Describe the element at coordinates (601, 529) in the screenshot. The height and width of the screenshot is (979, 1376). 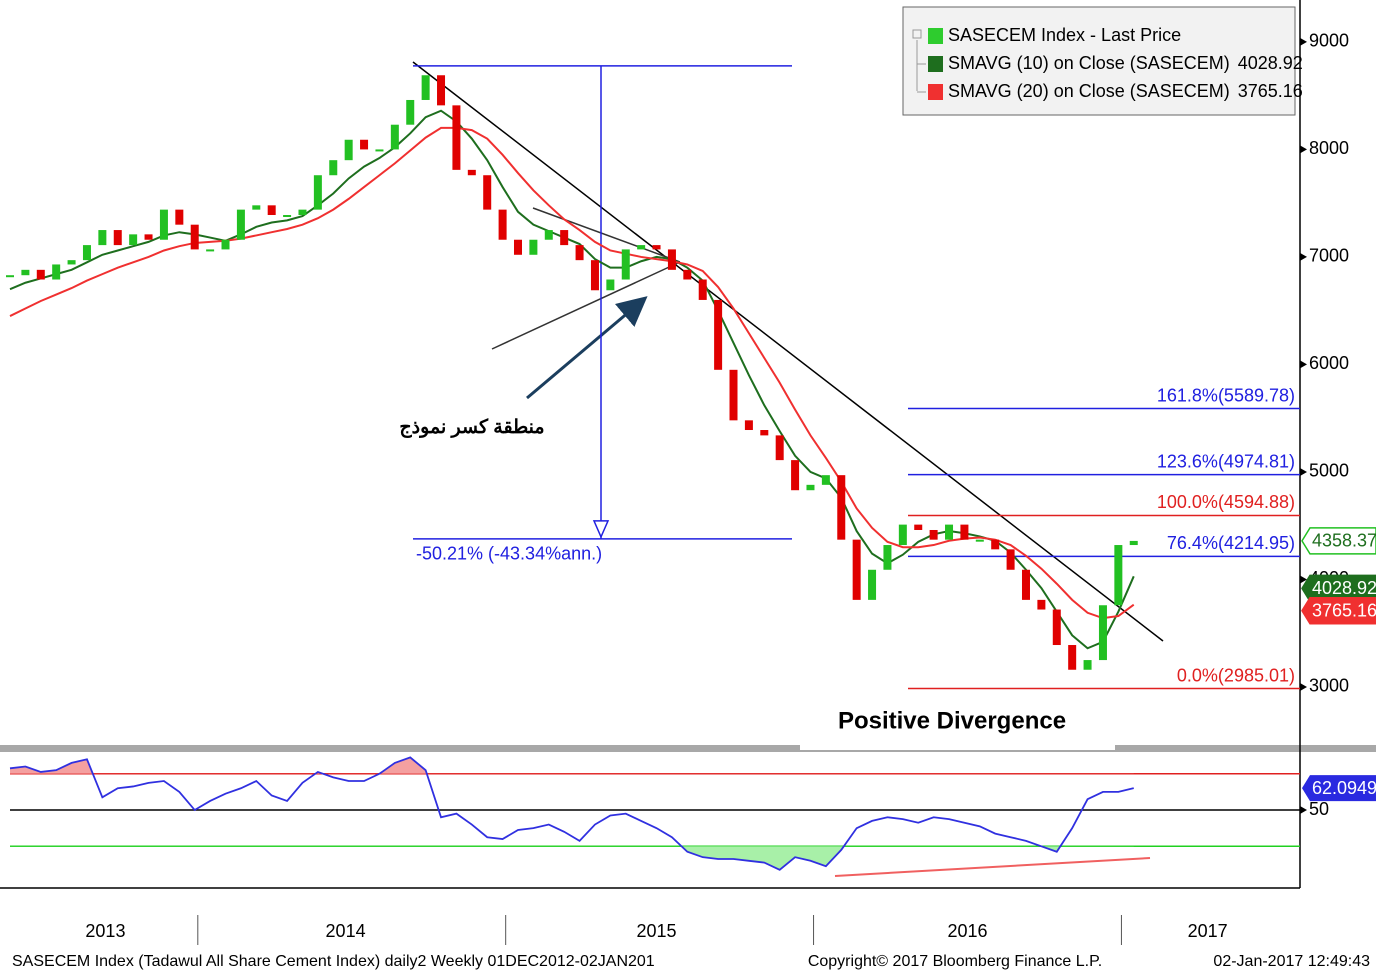
I see `measure-arrow-head` at that location.